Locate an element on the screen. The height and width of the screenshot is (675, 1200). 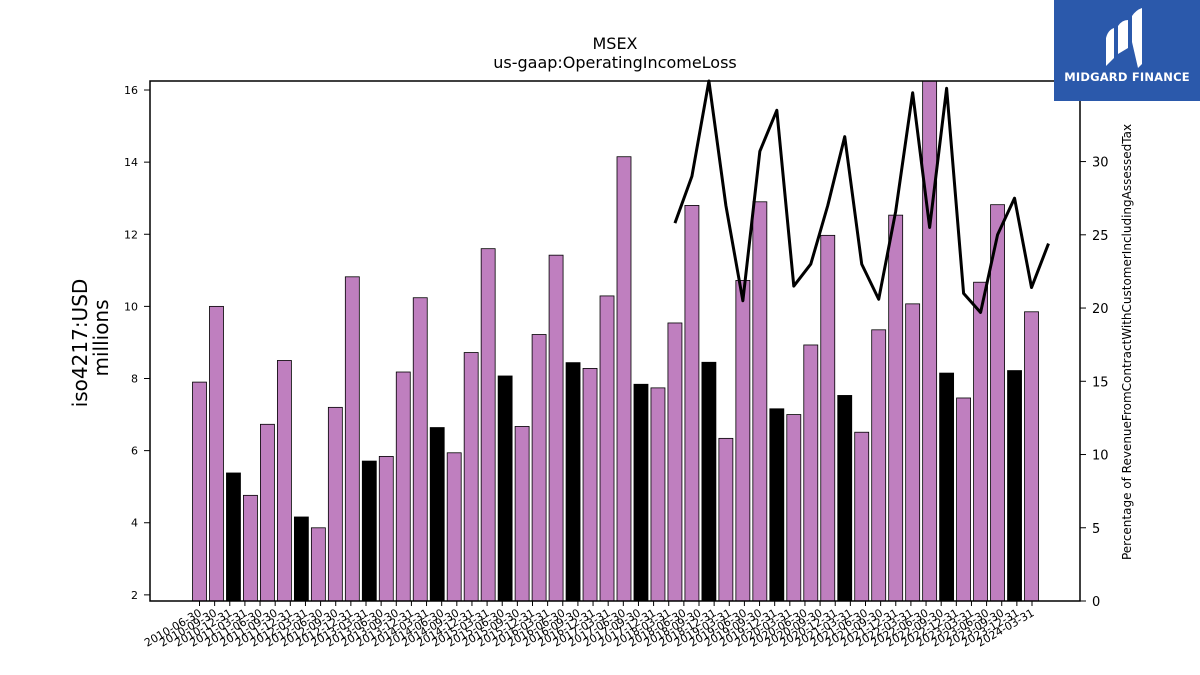
series-line is located at coordinates (861, 196).